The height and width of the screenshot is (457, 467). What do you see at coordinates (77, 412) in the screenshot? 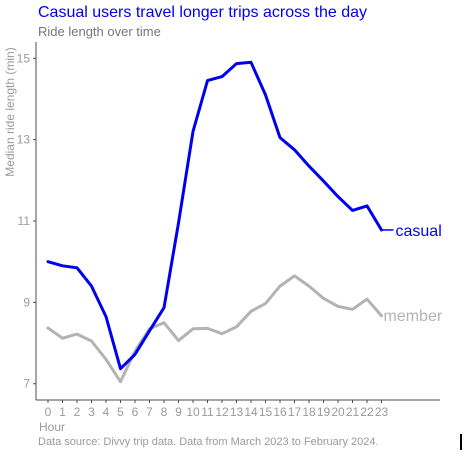
I see `x-tick-label: 2` at bounding box center [77, 412].